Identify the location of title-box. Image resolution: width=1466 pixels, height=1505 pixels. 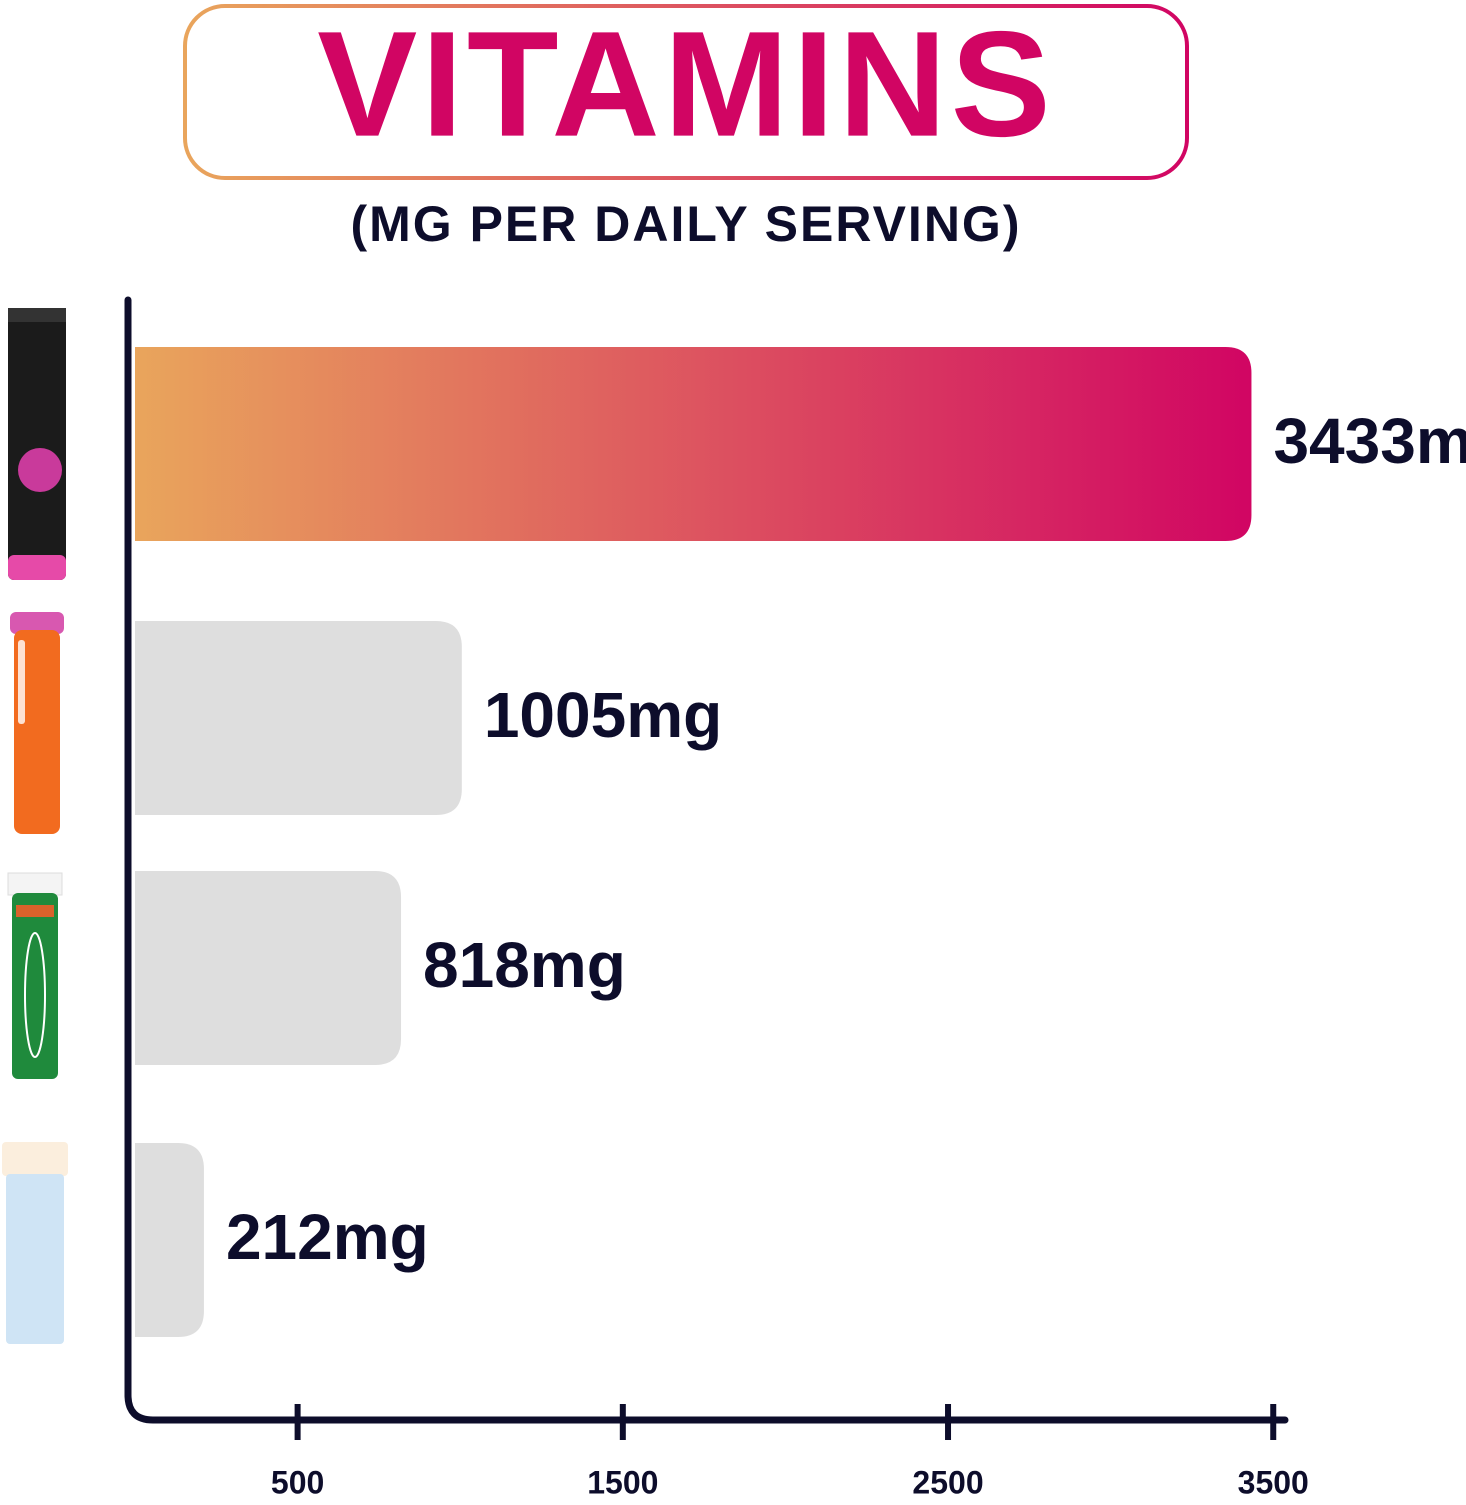
(686, 92).